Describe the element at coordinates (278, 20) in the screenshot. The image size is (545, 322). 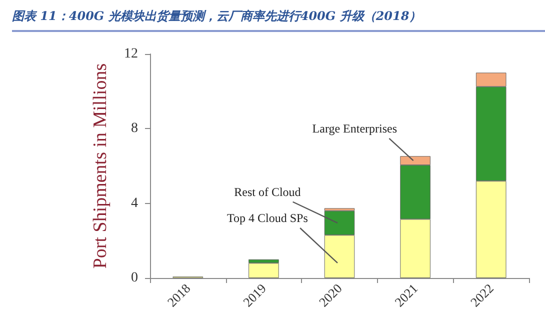
I see `chart-title: 图表 11：400G 光模块出货量预测，云厂商率先进行400G 升级（2018）` at that location.